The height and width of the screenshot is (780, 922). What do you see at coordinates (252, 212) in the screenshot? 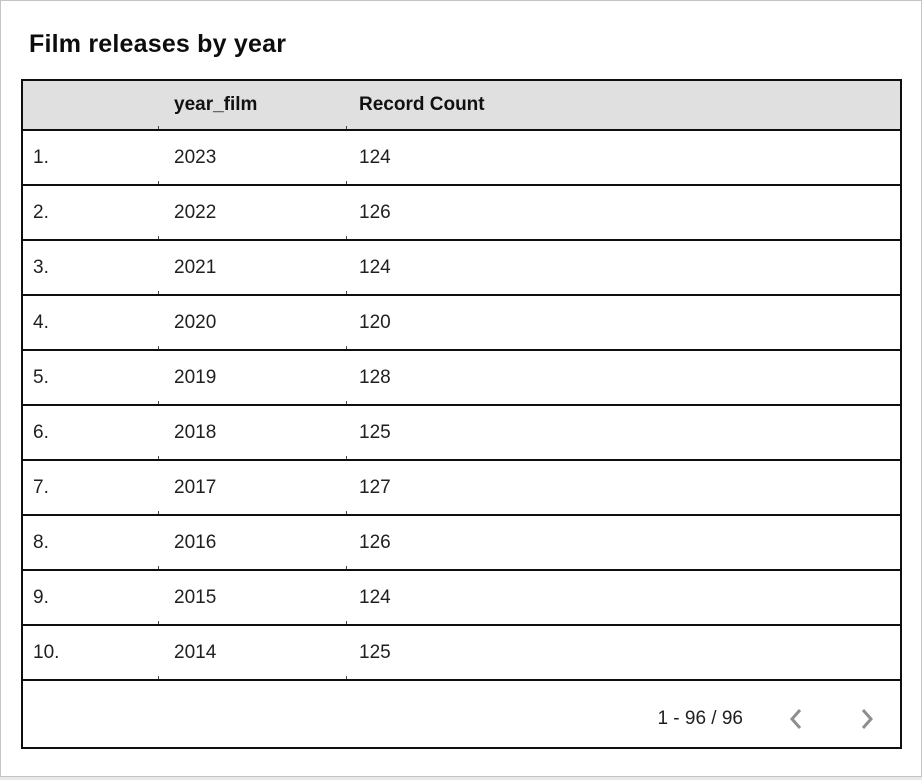
I see `cell-year-film: 2022` at bounding box center [252, 212].